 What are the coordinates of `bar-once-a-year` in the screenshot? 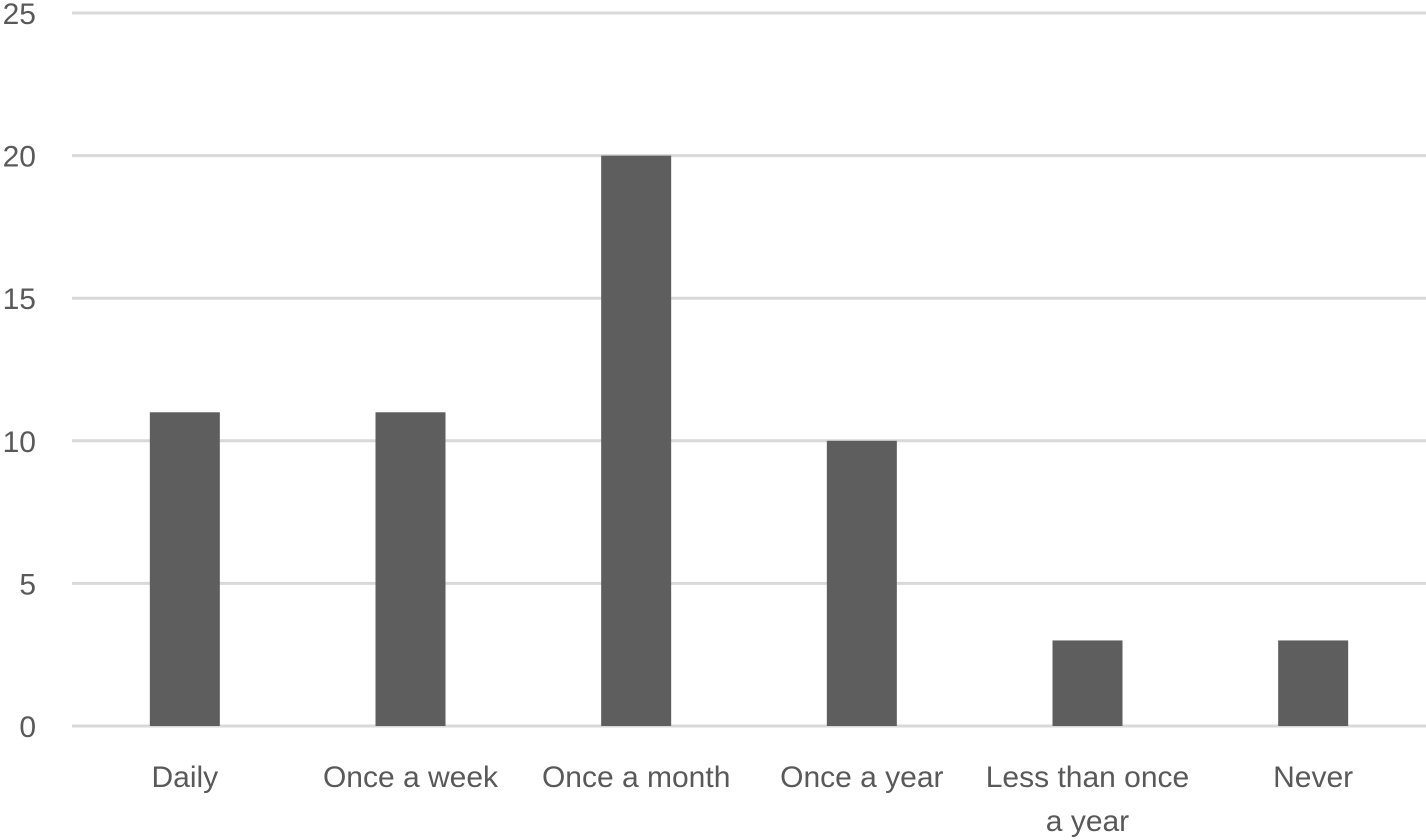 It's located at (861, 583).